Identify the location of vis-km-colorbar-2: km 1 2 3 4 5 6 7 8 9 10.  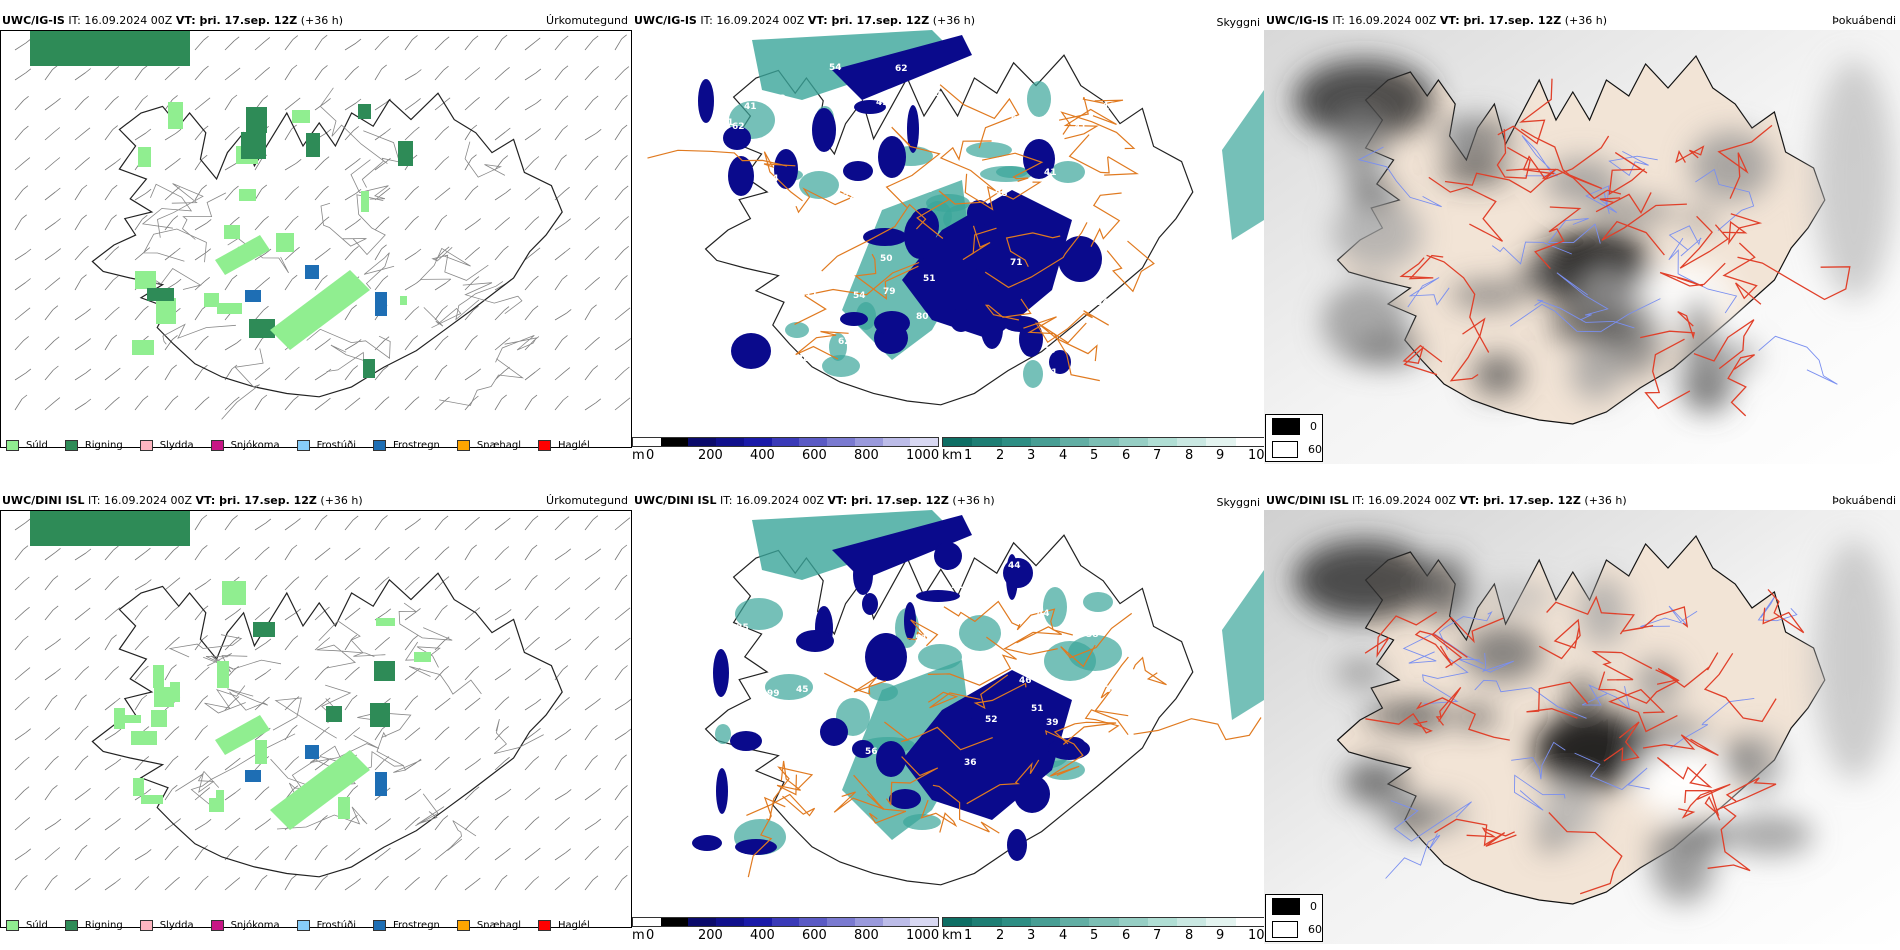
(1104, 930).